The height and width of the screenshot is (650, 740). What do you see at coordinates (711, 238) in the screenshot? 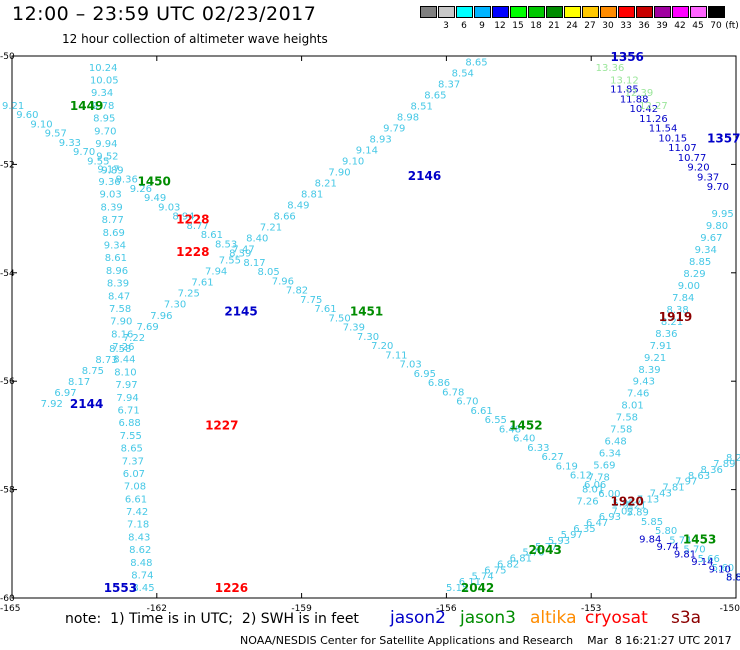
I see `swh-value: 9.67` at bounding box center [711, 238].